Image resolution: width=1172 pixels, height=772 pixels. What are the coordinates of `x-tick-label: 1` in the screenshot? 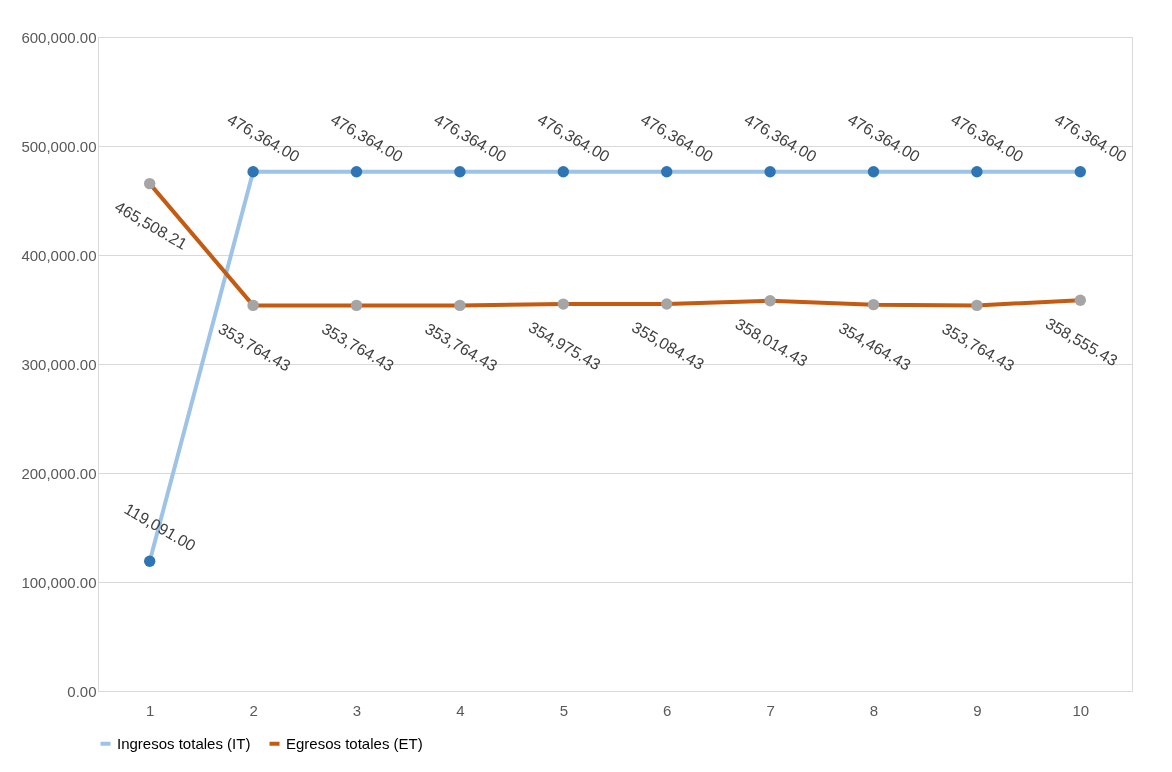 It's located at (150, 710).